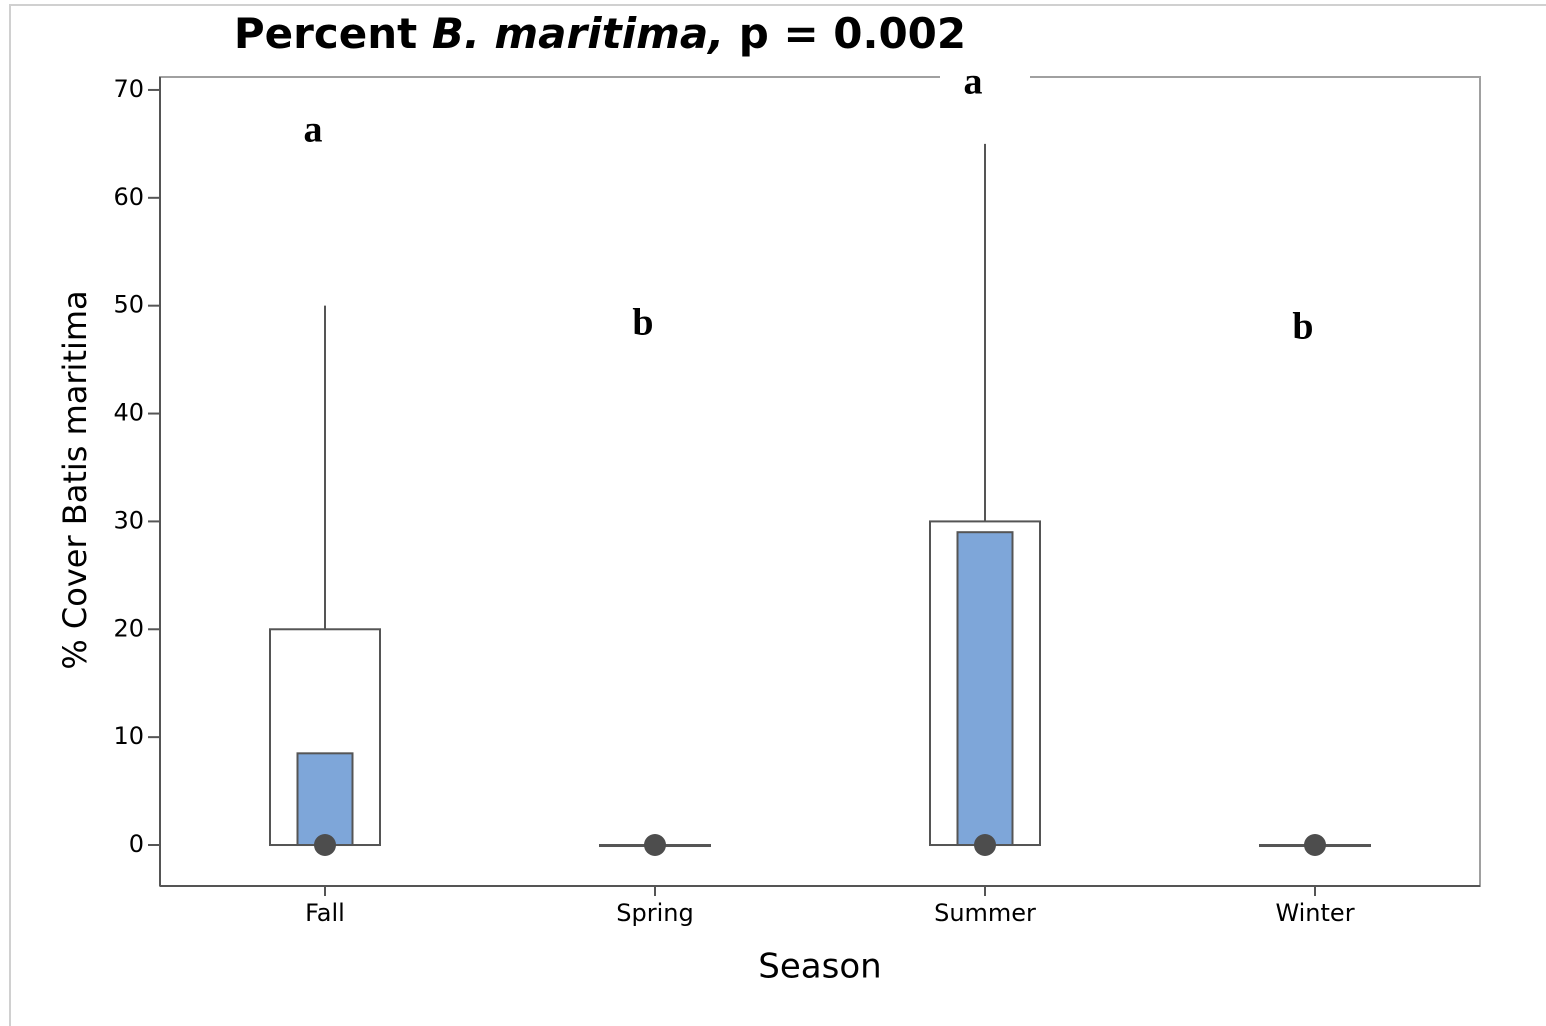 This screenshot has width=1546, height=1026. What do you see at coordinates (128, 197) in the screenshot?
I see `y-tick-label: 60` at bounding box center [128, 197].